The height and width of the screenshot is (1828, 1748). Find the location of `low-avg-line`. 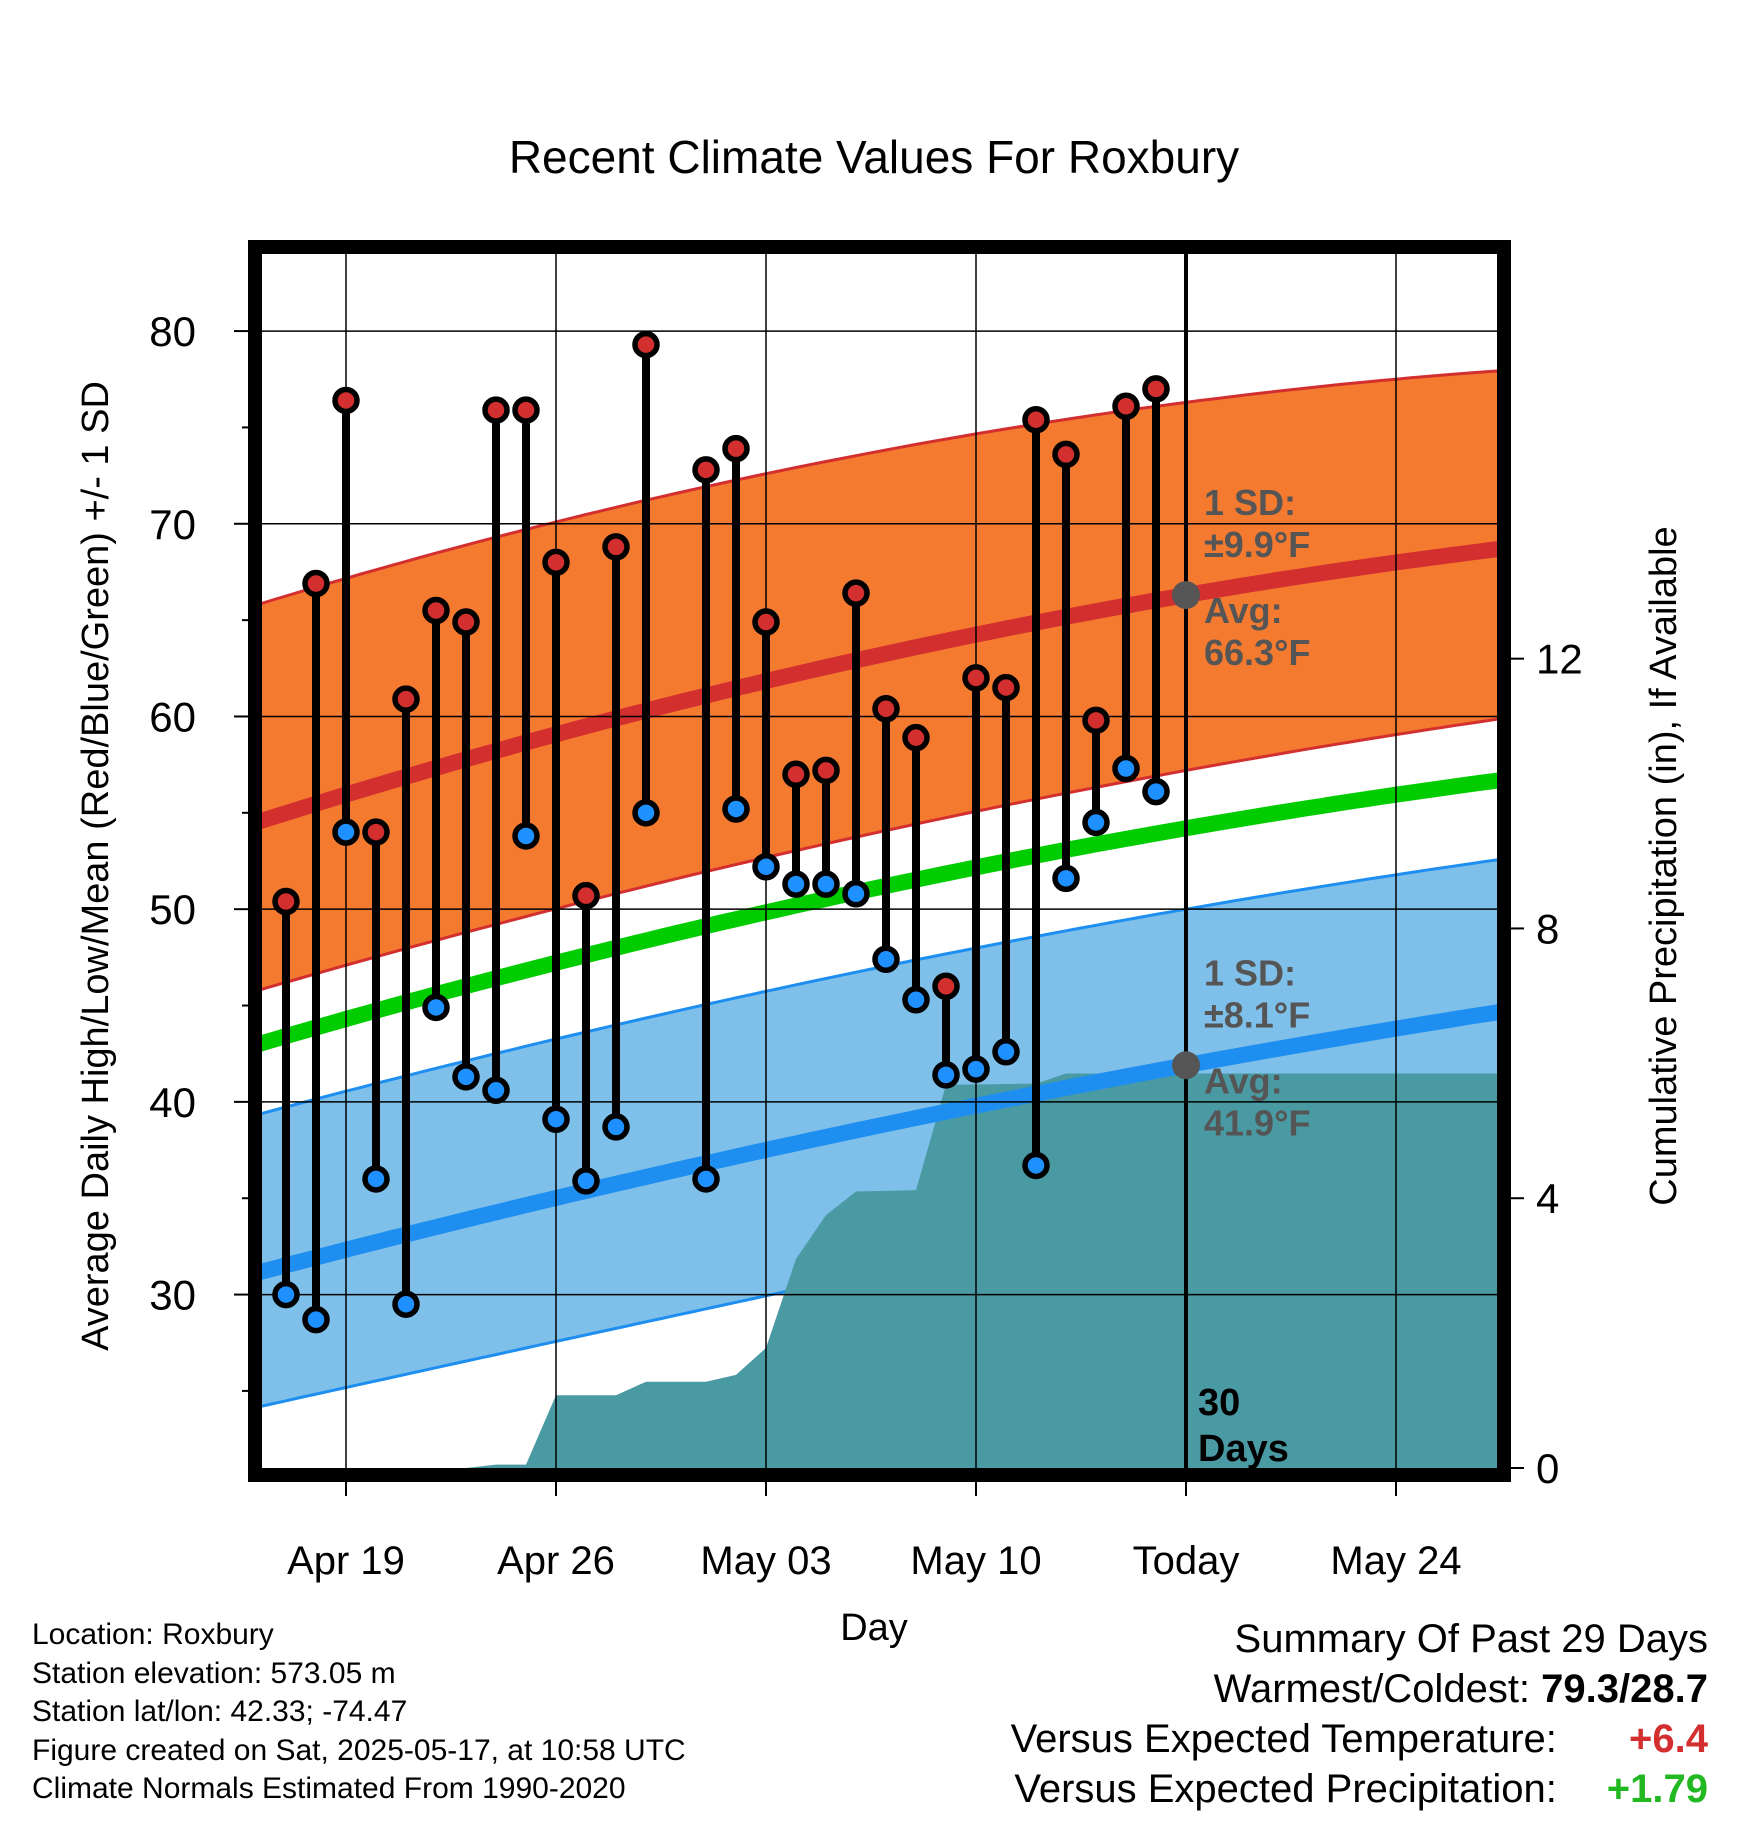

low-avg-line is located at coordinates (879, 1142).